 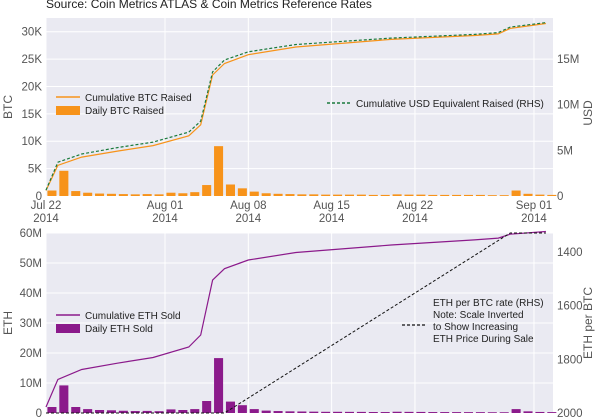 I want to click on y-tick-label: 40M, so click(x=31, y=294).